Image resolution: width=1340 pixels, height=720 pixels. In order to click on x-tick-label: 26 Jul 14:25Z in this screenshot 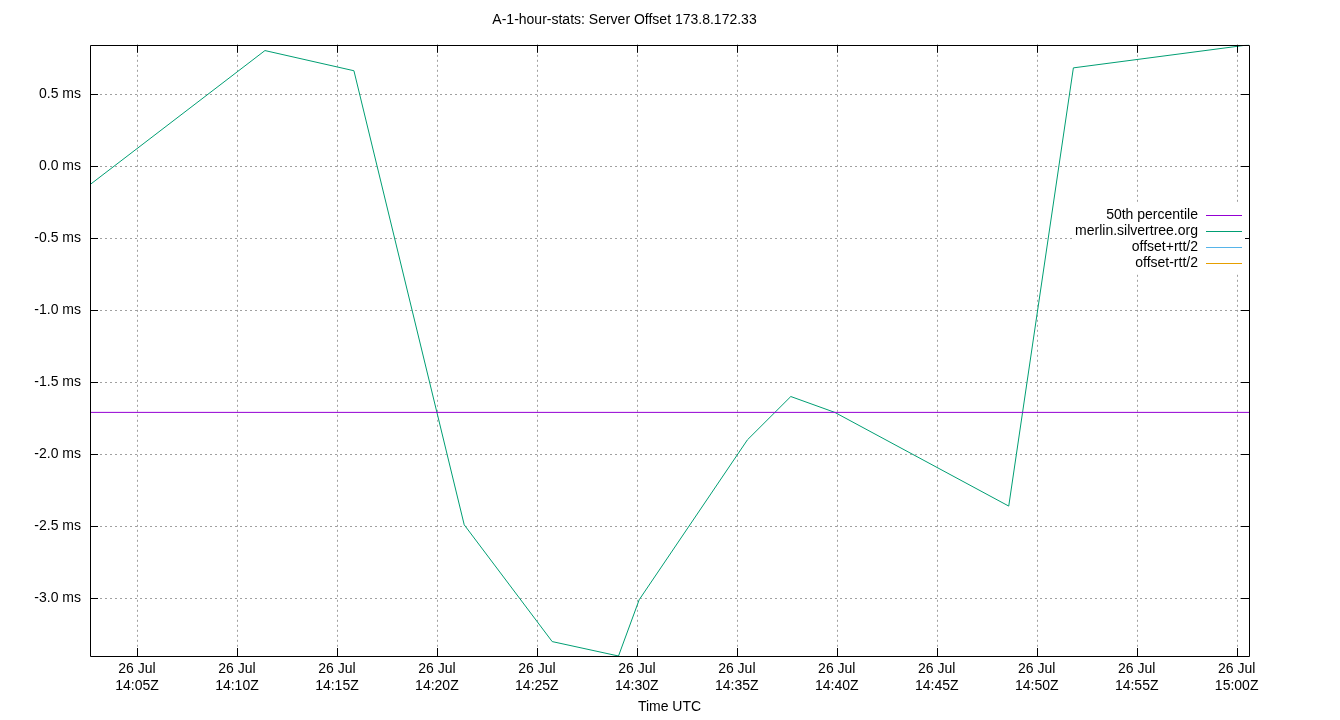, I will do `click(537, 677)`.